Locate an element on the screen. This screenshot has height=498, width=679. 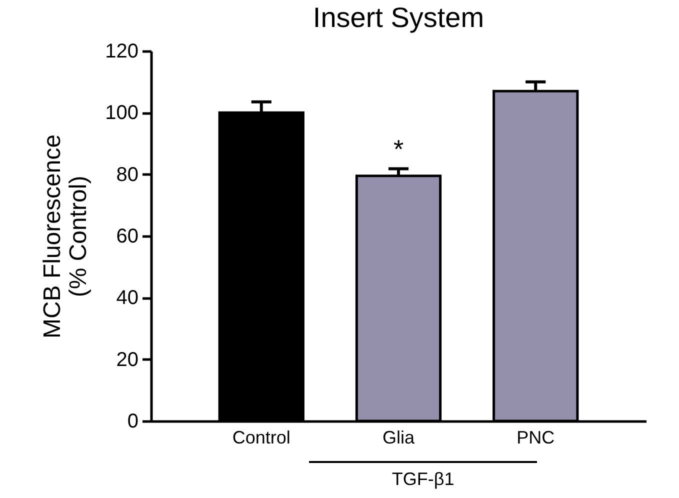
y-tick-label: 40 is located at coordinates (127, 298).